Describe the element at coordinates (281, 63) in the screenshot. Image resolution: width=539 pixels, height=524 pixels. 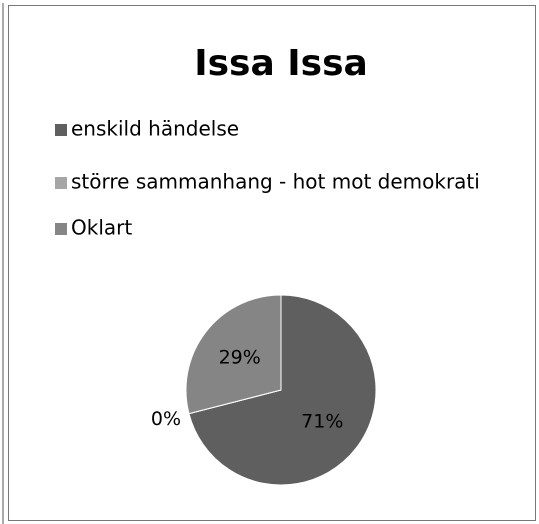
I see `chart-title: Issa Issa` at that location.